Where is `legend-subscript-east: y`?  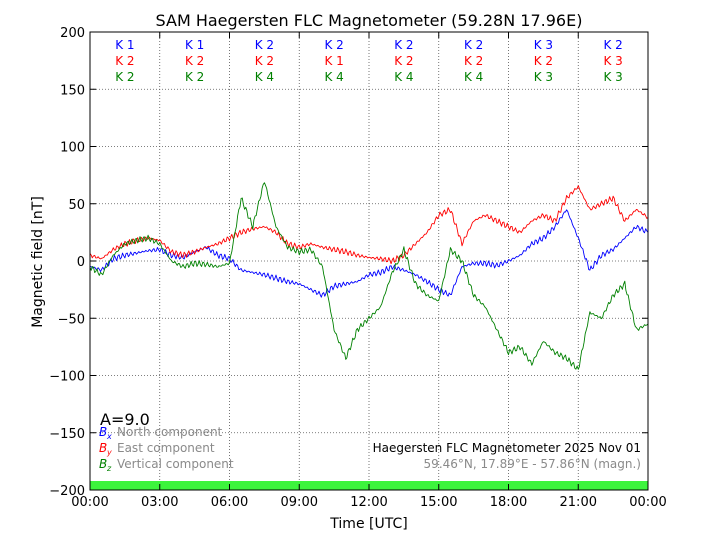 legend-subscript-east: y is located at coordinates (109, 452).